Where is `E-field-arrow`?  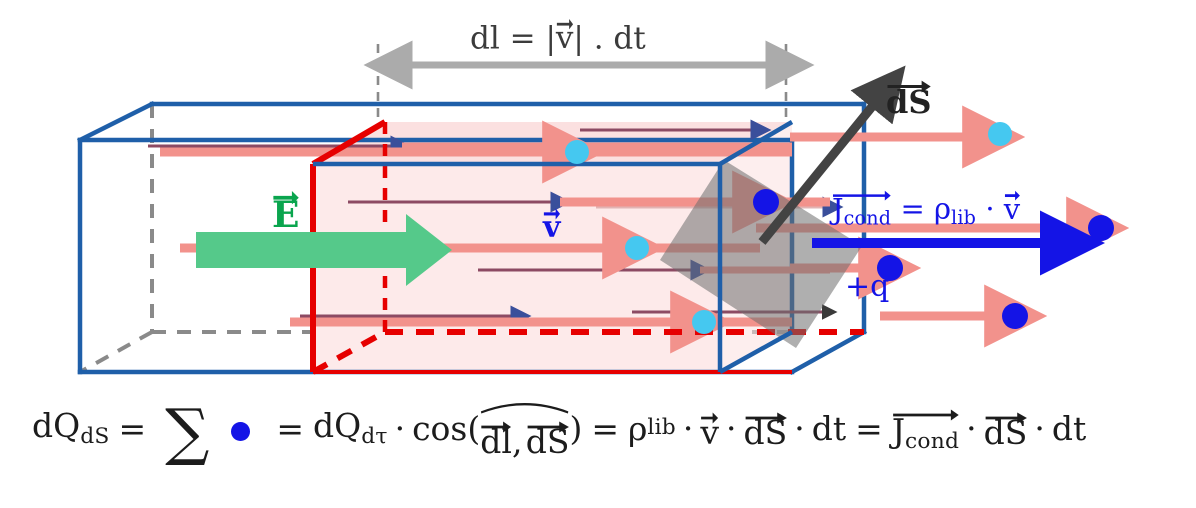 E-field-arrow is located at coordinates (324, 250).